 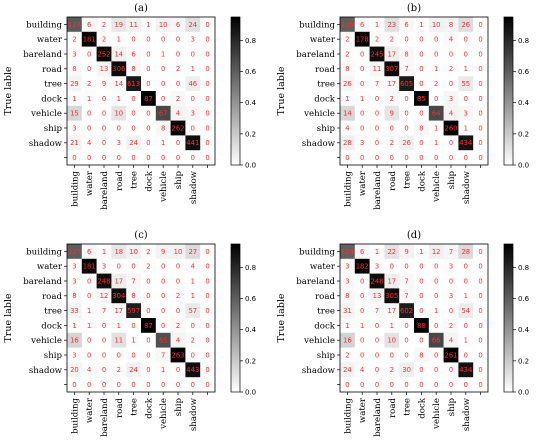 I want to click on cell-value: 57, so click(x=192, y=311).